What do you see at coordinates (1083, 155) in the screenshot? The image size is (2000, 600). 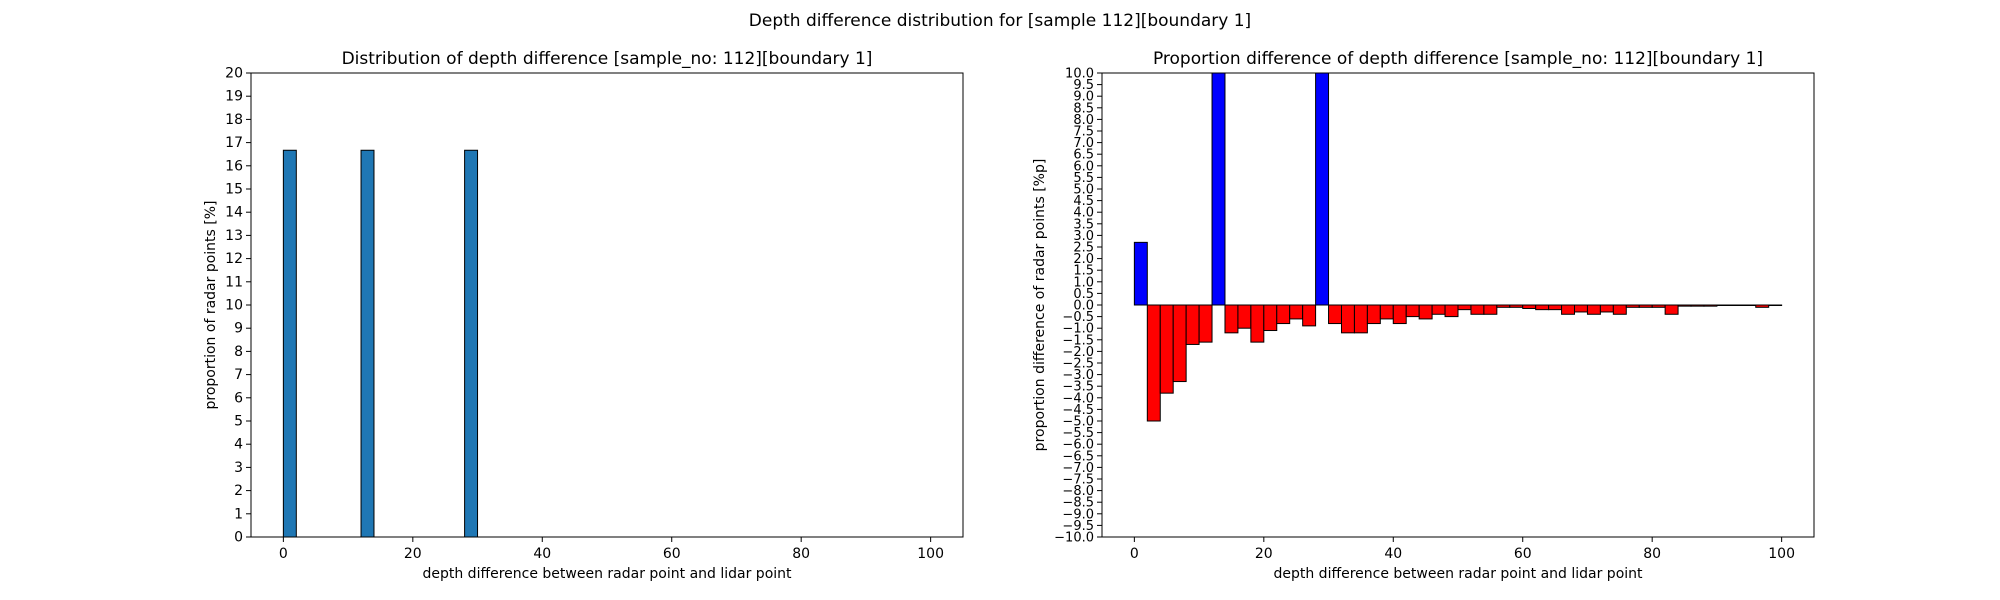 I see `right-chart-y-tick-label: 6.5` at bounding box center [1083, 155].